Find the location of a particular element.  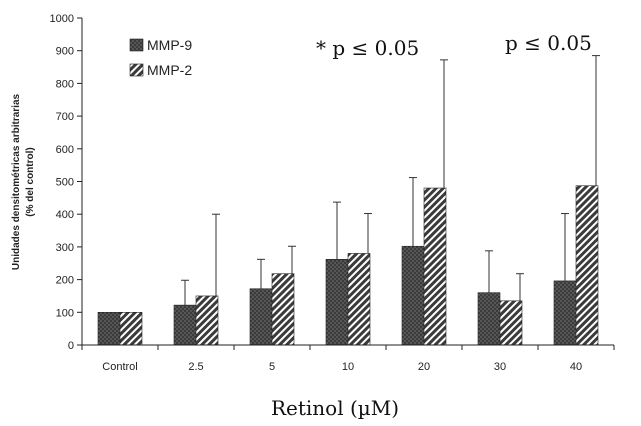

x-tick-label: 5 is located at coordinates (272, 367).